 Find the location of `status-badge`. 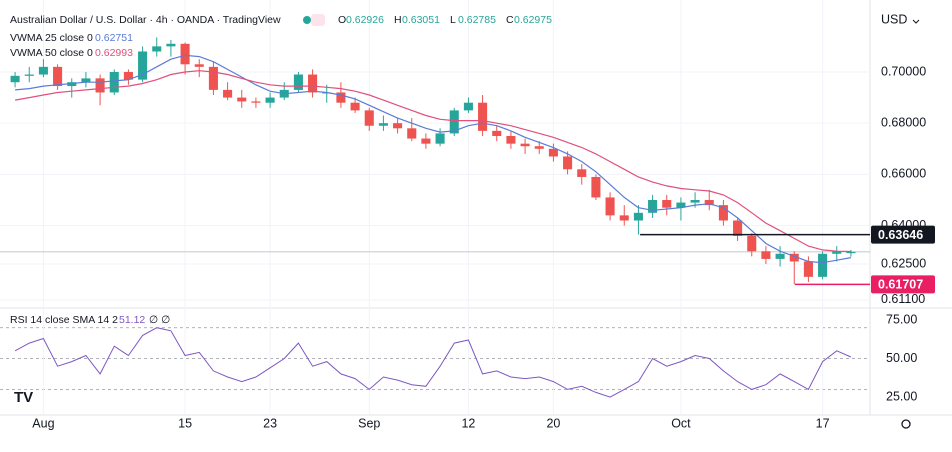

status-badge is located at coordinates (318, 20).